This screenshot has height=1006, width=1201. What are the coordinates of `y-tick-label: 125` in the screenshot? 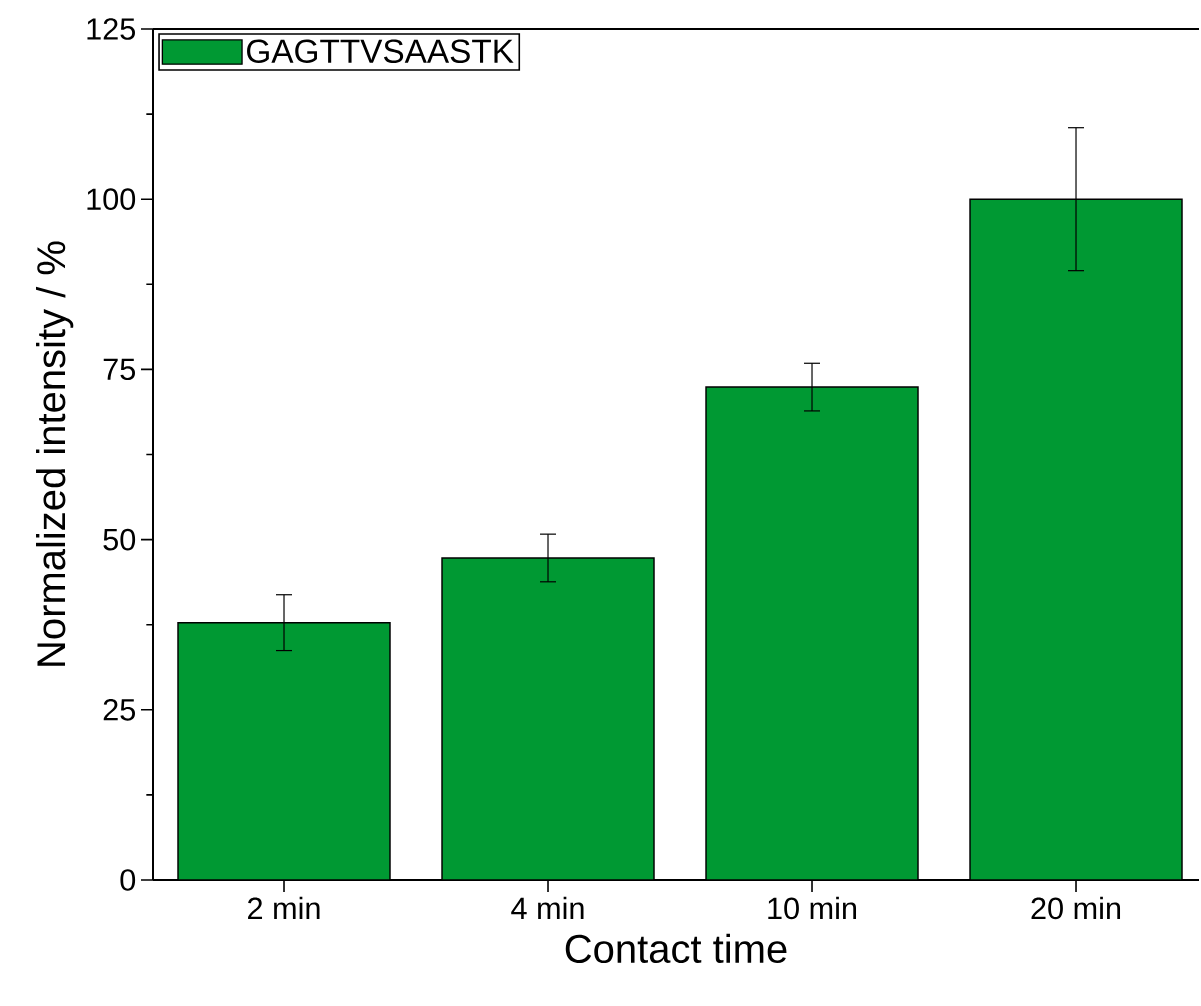 It's located at (111, 29).